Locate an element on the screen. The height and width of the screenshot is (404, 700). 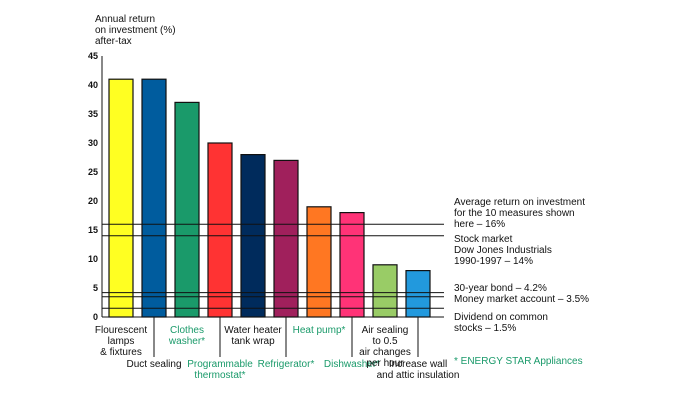
category-label: lamps is located at coordinates (121, 341).